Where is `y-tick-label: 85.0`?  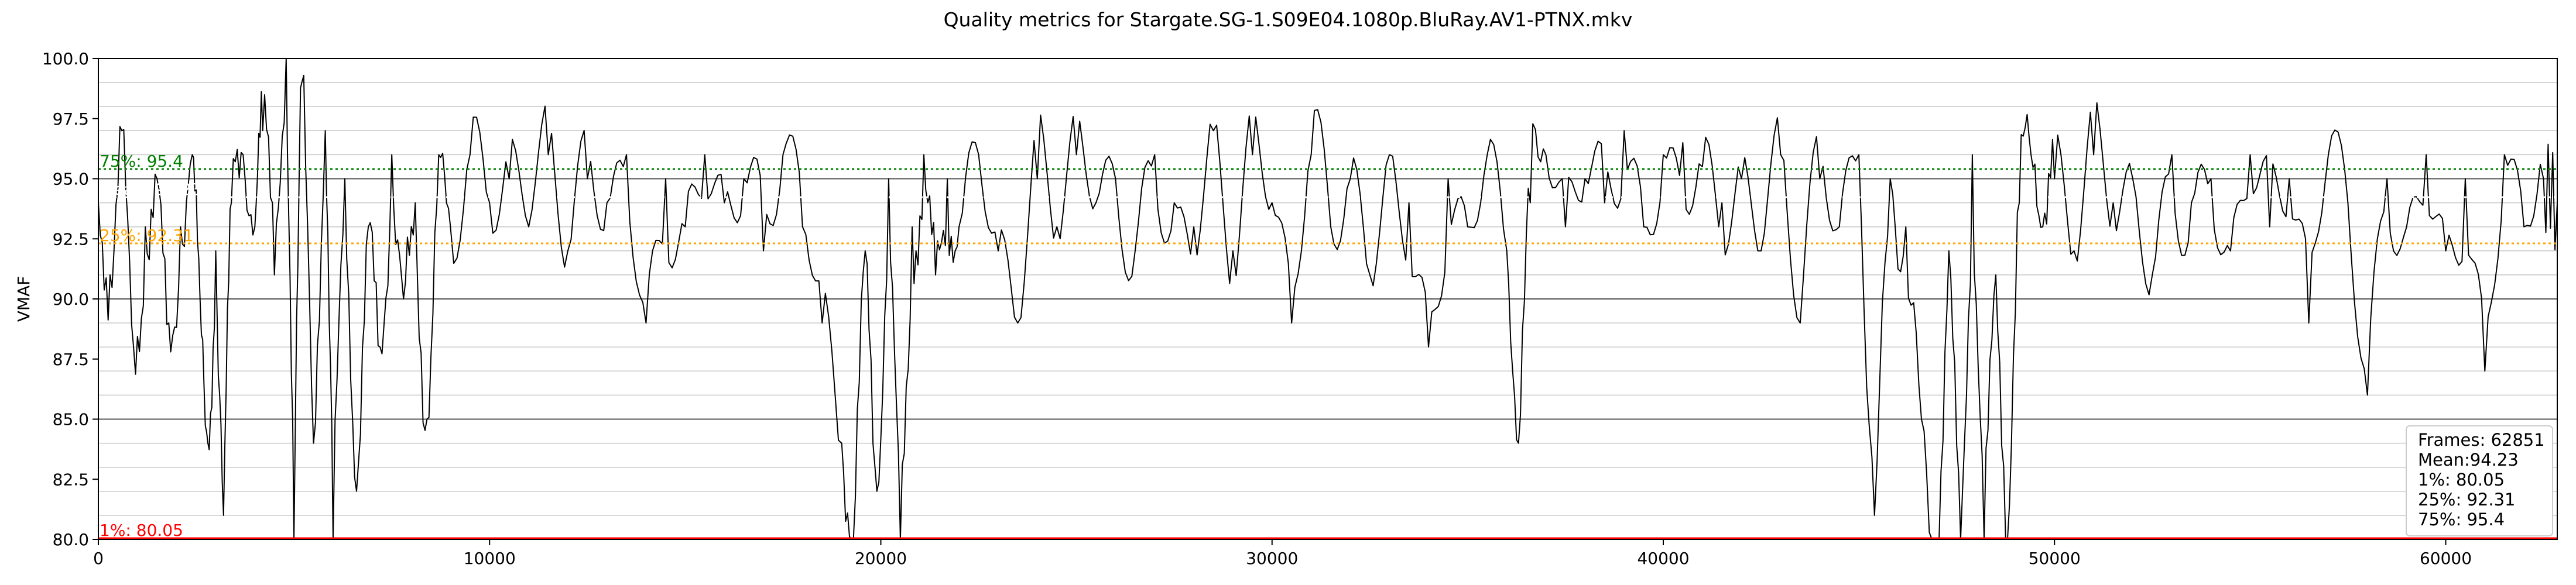 y-tick-label: 85.0 is located at coordinates (71, 419).